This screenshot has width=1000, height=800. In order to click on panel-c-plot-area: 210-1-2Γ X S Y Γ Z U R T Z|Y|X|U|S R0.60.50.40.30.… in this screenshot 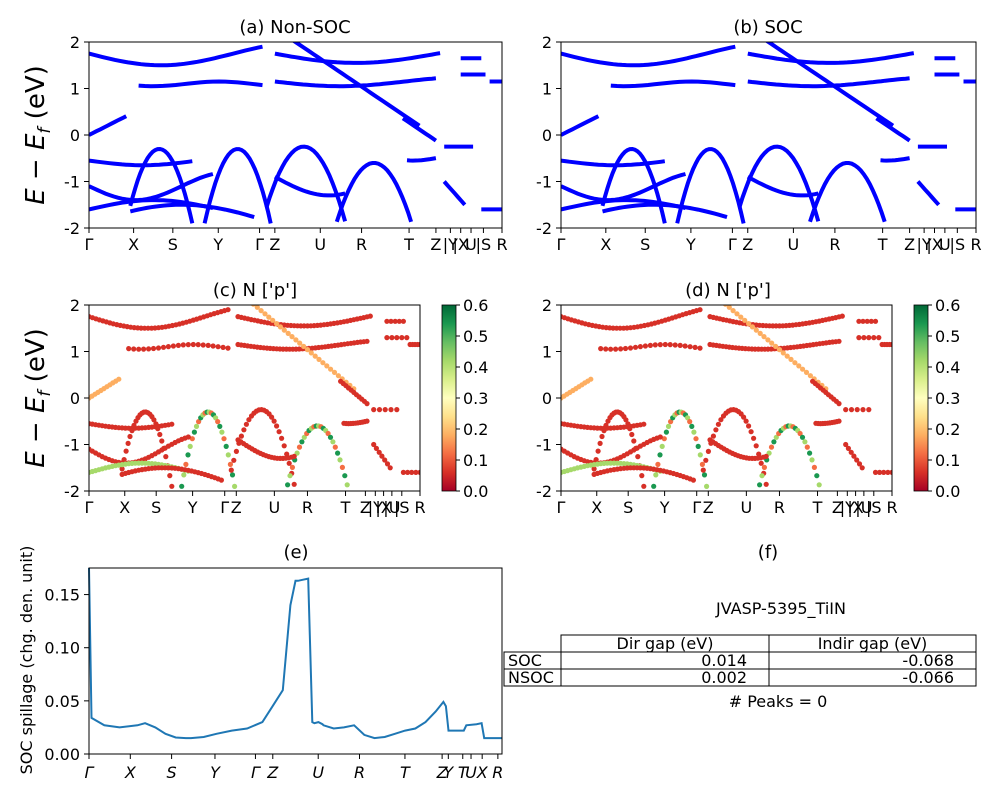, I will do `click(276, 406)`.